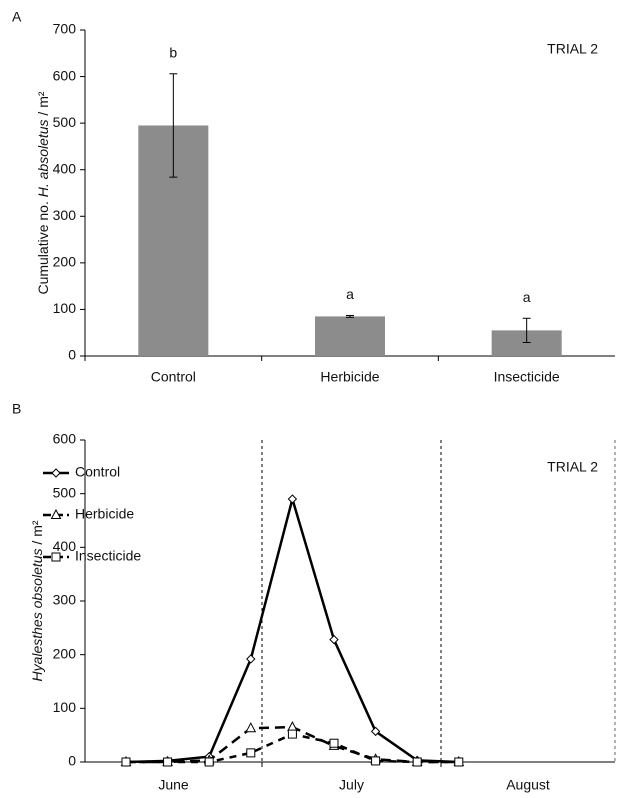 Image resolution: width=619 pixels, height=798 pixels. What do you see at coordinates (108, 556) in the screenshot?
I see `legend-label: Insecticide` at bounding box center [108, 556].